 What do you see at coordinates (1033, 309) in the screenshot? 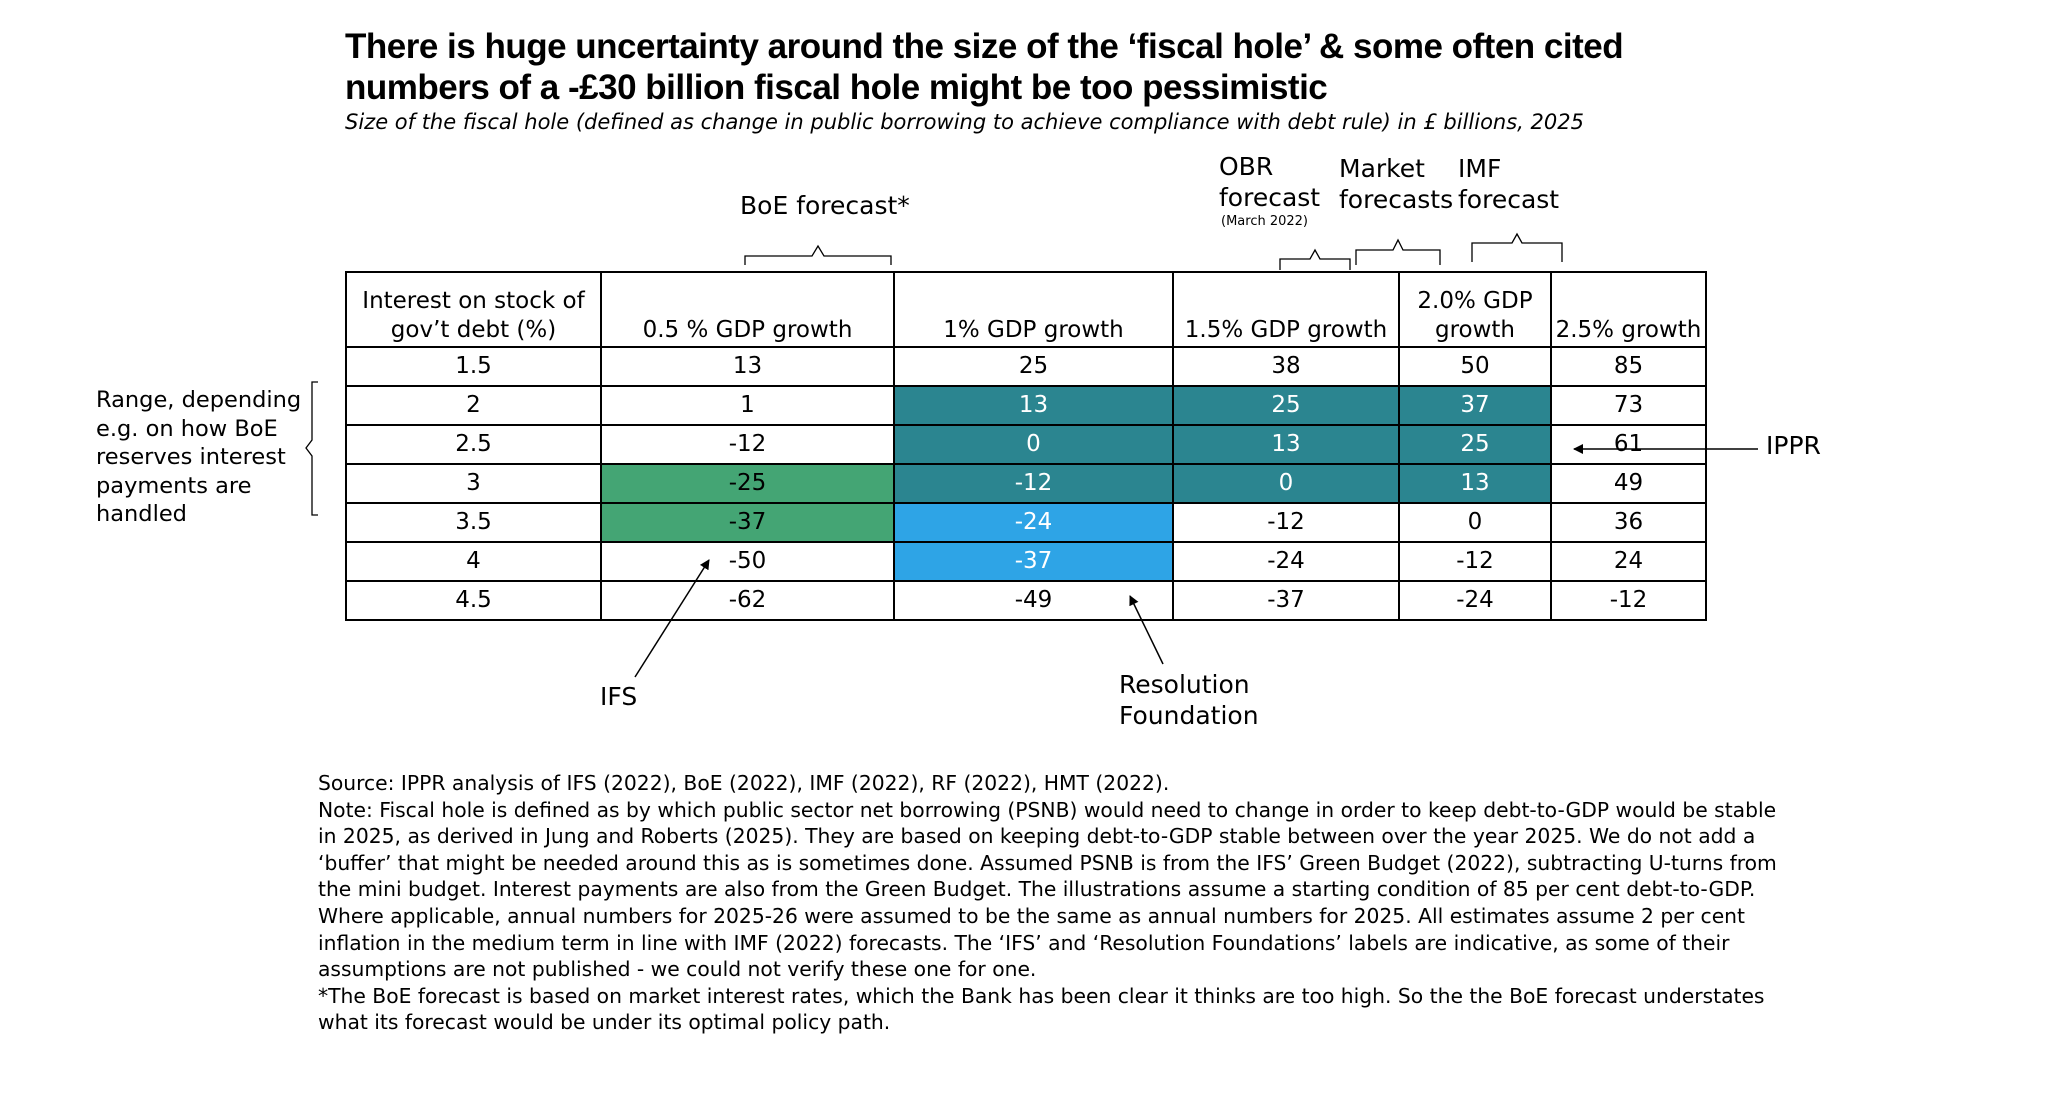
I see `col-header-1-growth: 1% GDP growth` at bounding box center [1033, 309].